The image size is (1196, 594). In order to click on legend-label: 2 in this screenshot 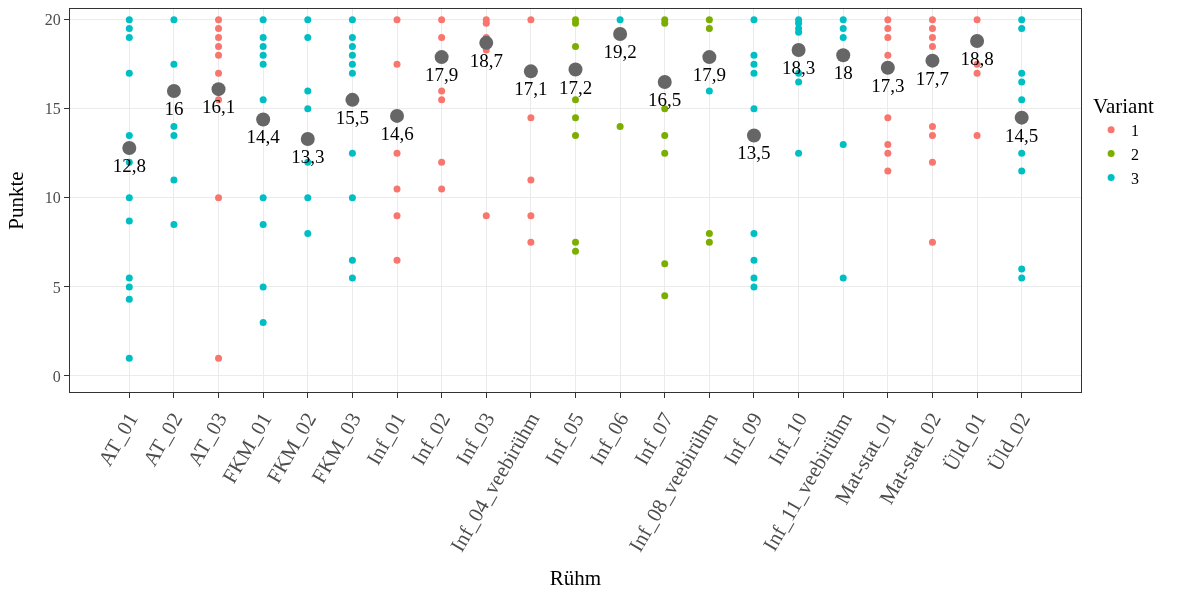, I will do `click(1135, 154)`.